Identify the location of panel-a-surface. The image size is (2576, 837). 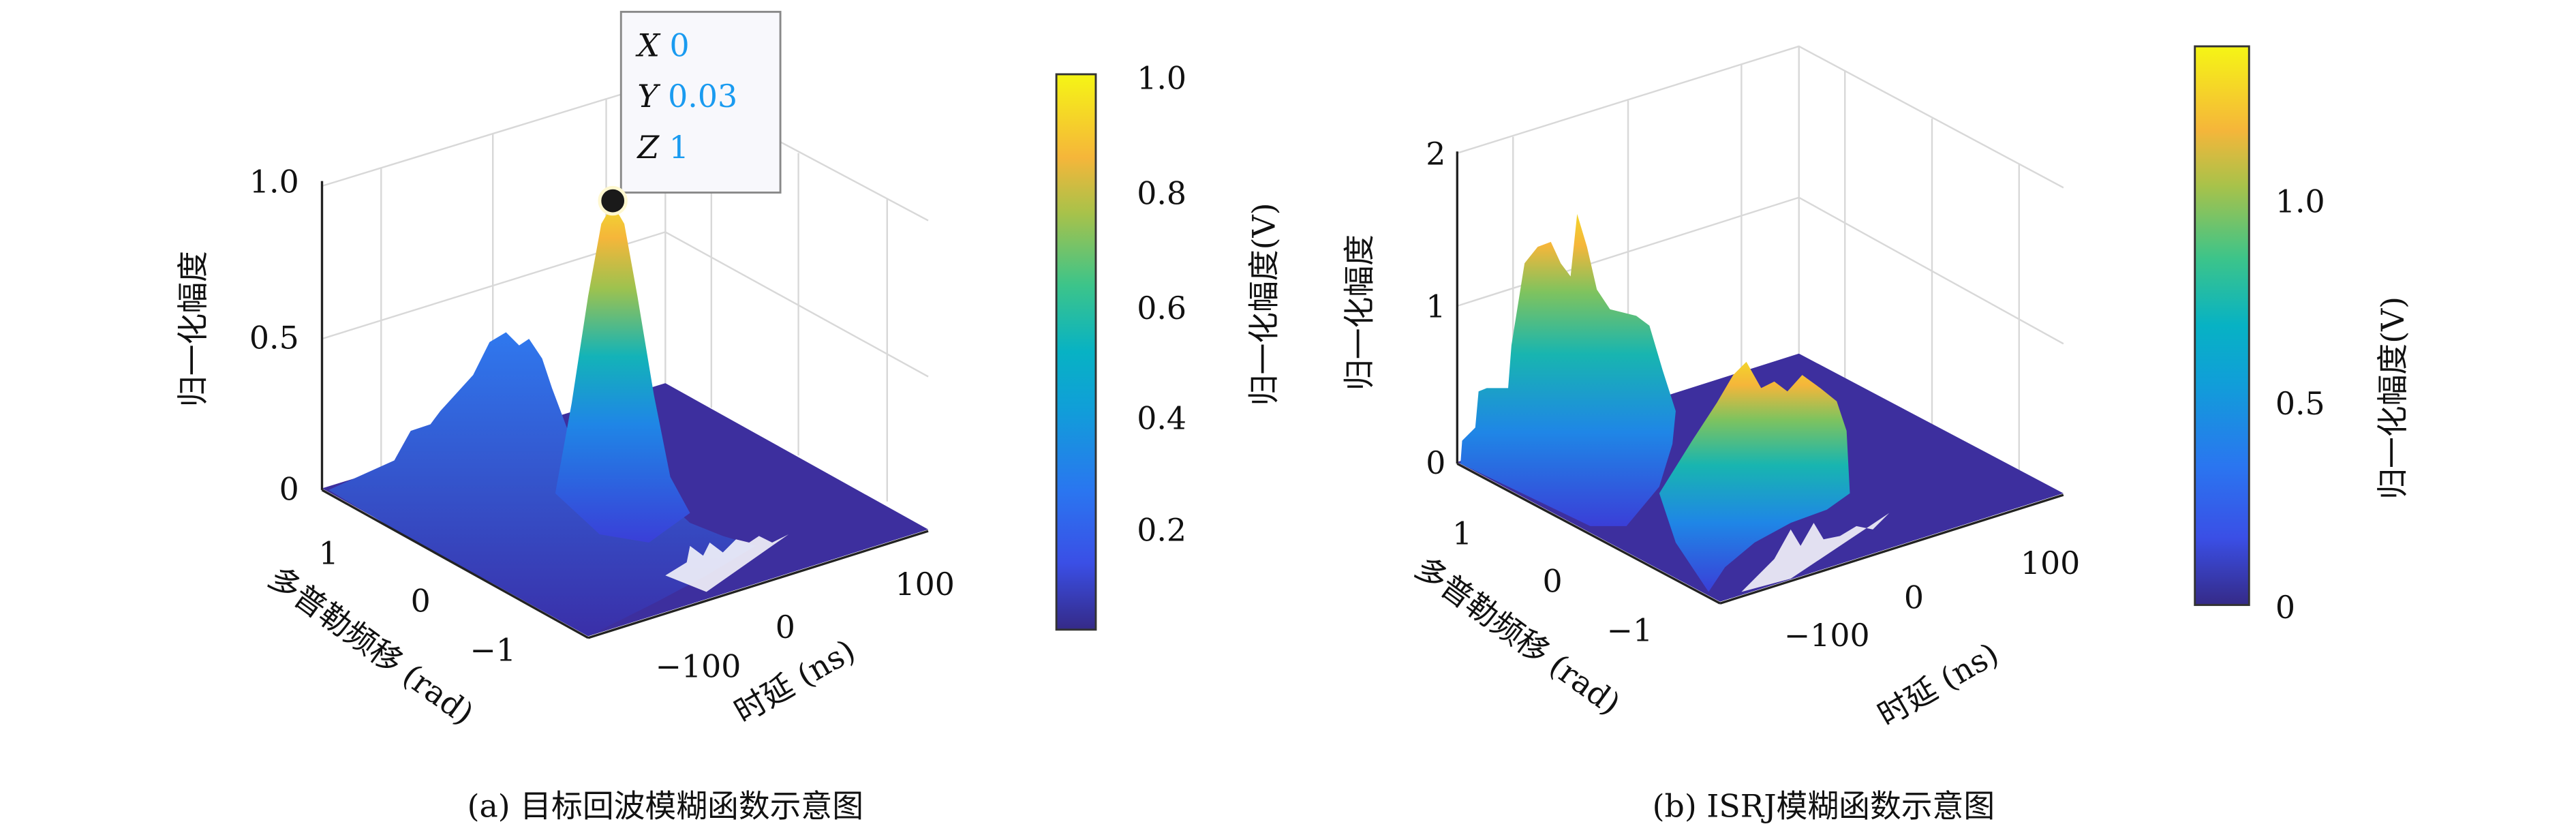
(625, 420).